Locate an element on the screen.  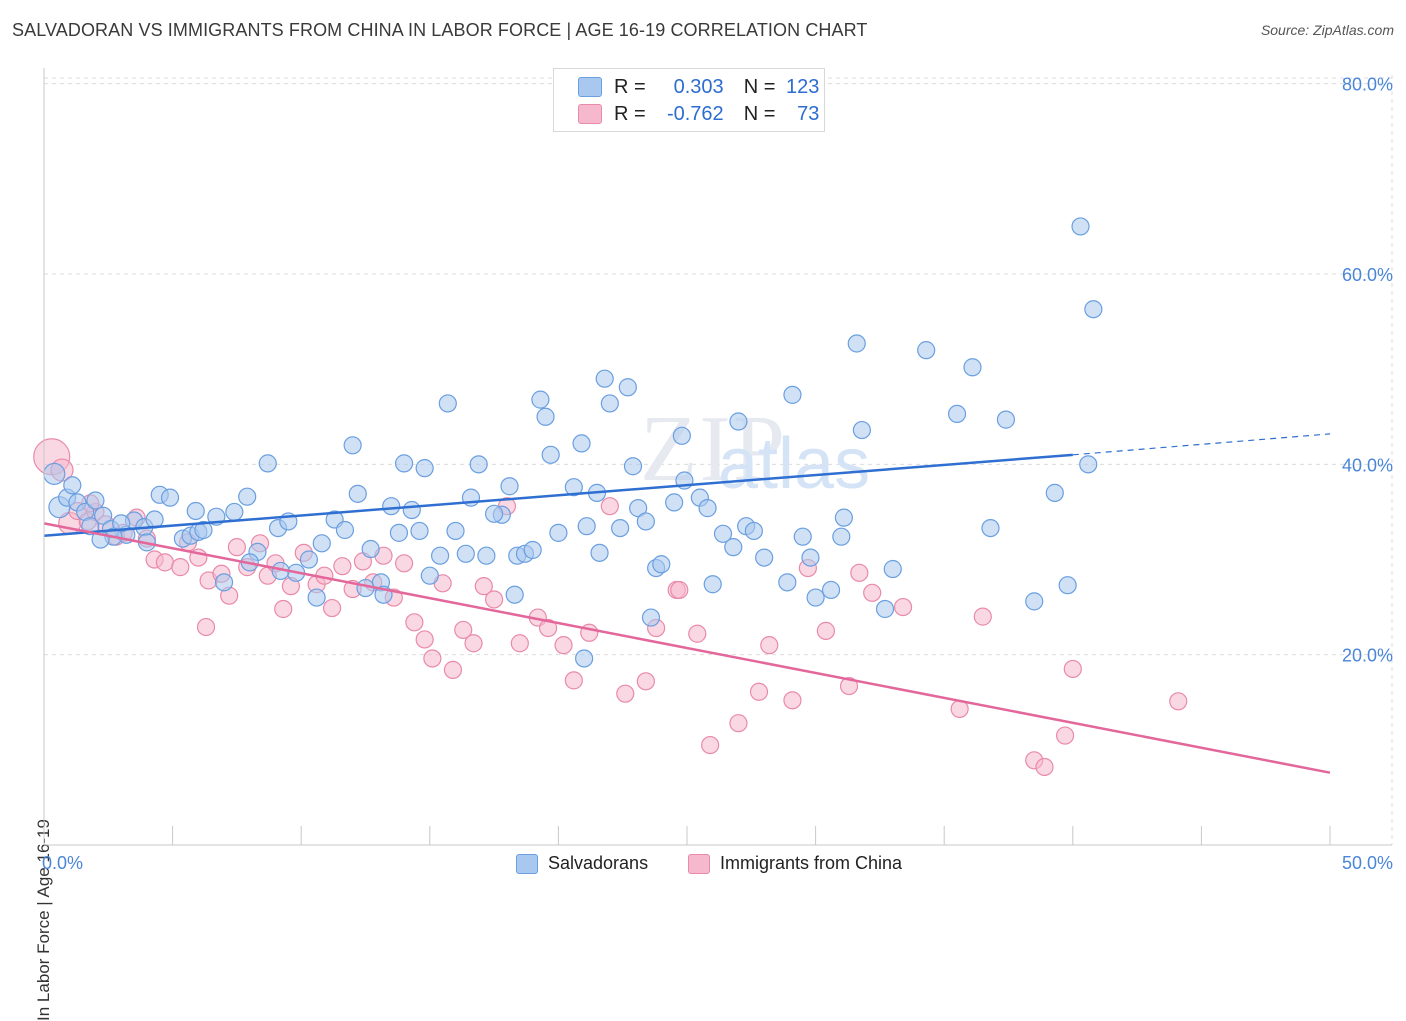
legend-item-salvadorans: Salvadorans is located at coordinates (582, 863).